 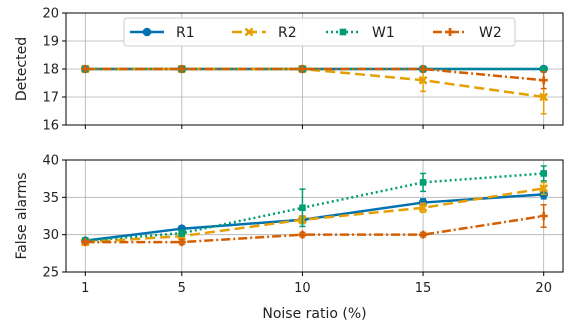 I want to click on y-tick-label: 25, so click(x=50, y=273).